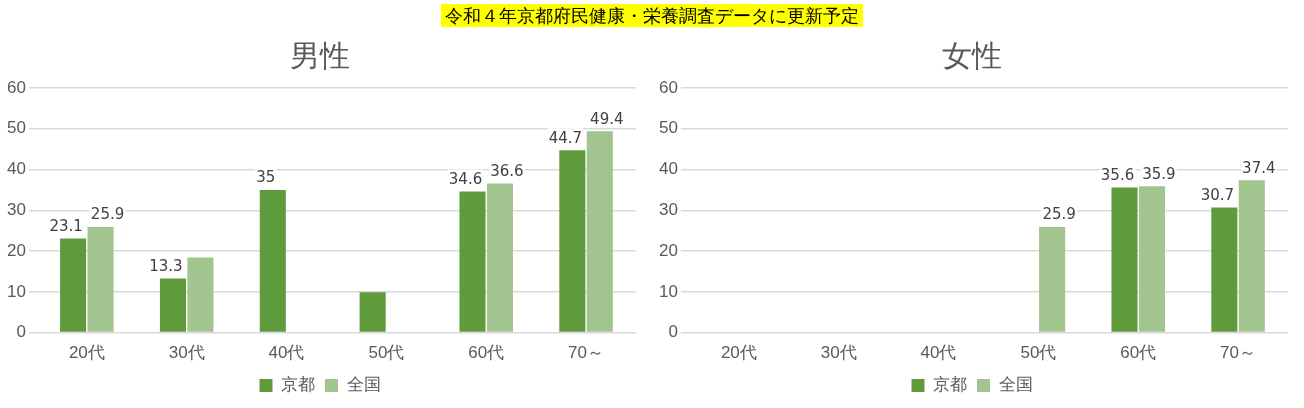 The image size is (1304, 408). I want to click on data-label: 35.9, so click(1159, 173).